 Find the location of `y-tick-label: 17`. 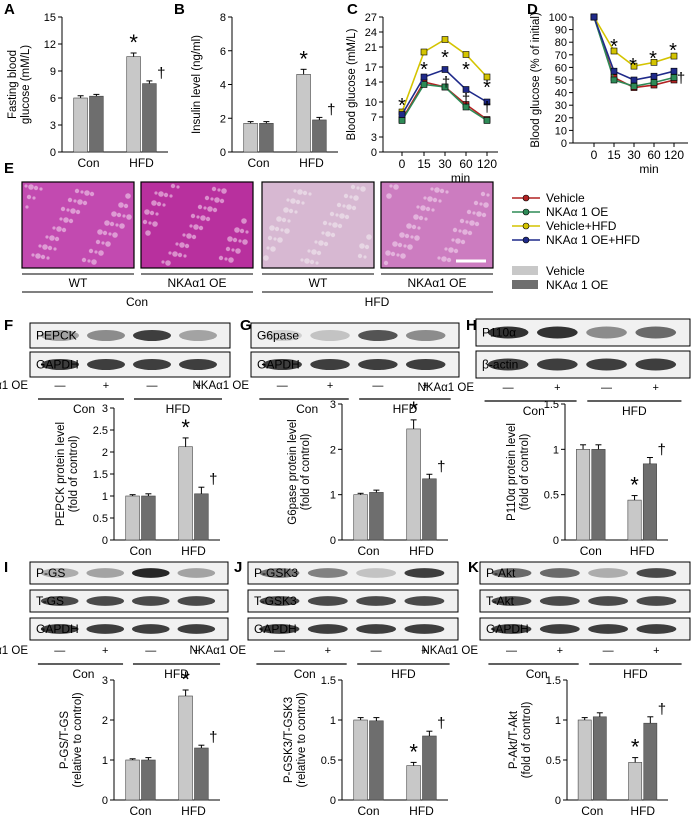

y-tick-label: 17 is located at coordinates (371, 68).